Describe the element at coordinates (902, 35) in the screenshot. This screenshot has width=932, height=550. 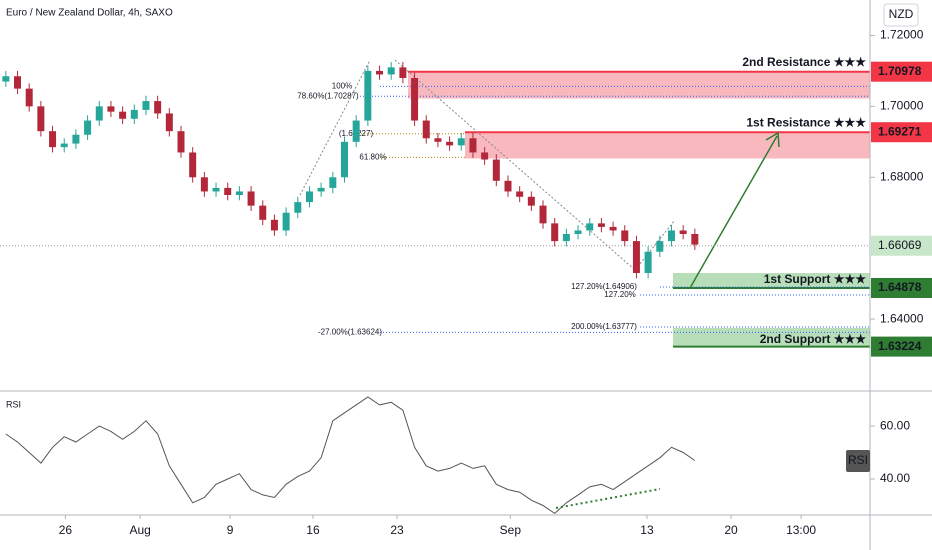
I see `price-tick-label: 1.72000` at that location.